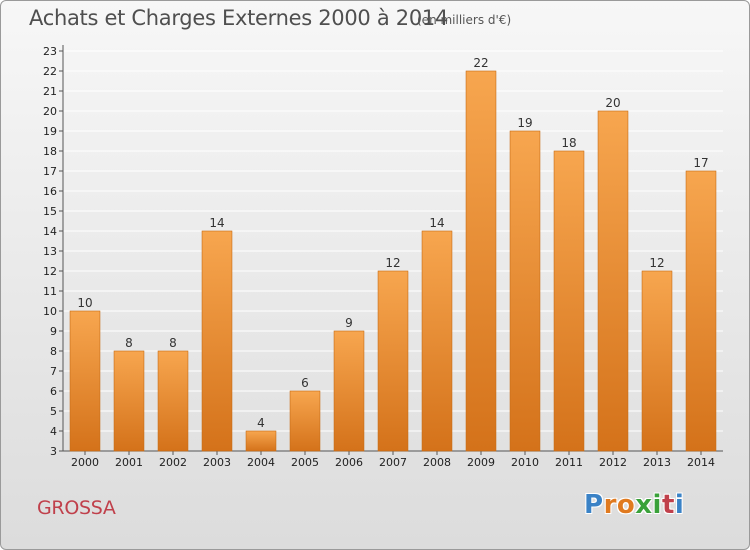 This screenshot has width=750, height=550. I want to click on proxiti-logo: Proxiti, so click(634, 505).